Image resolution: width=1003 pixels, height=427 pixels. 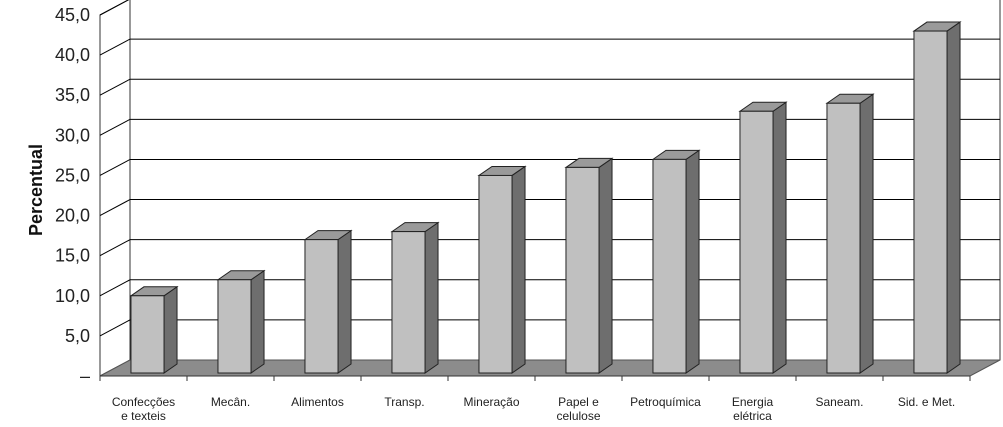 What do you see at coordinates (578, 402) in the screenshot?
I see `x-tick-label-line: Papel e` at bounding box center [578, 402].